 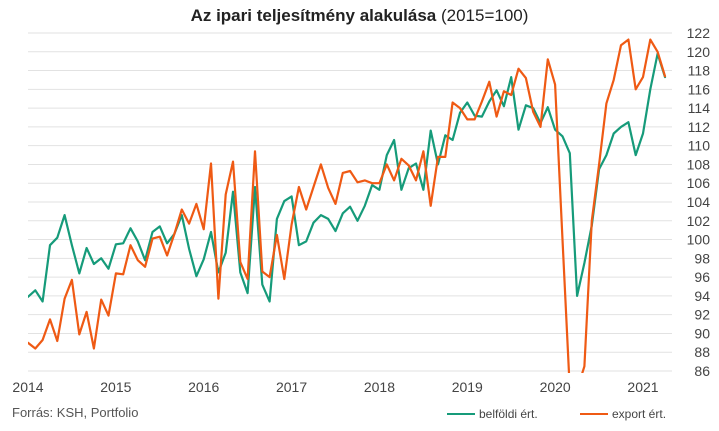 I want to click on legend-item-export: export ért., so click(x=623, y=414).